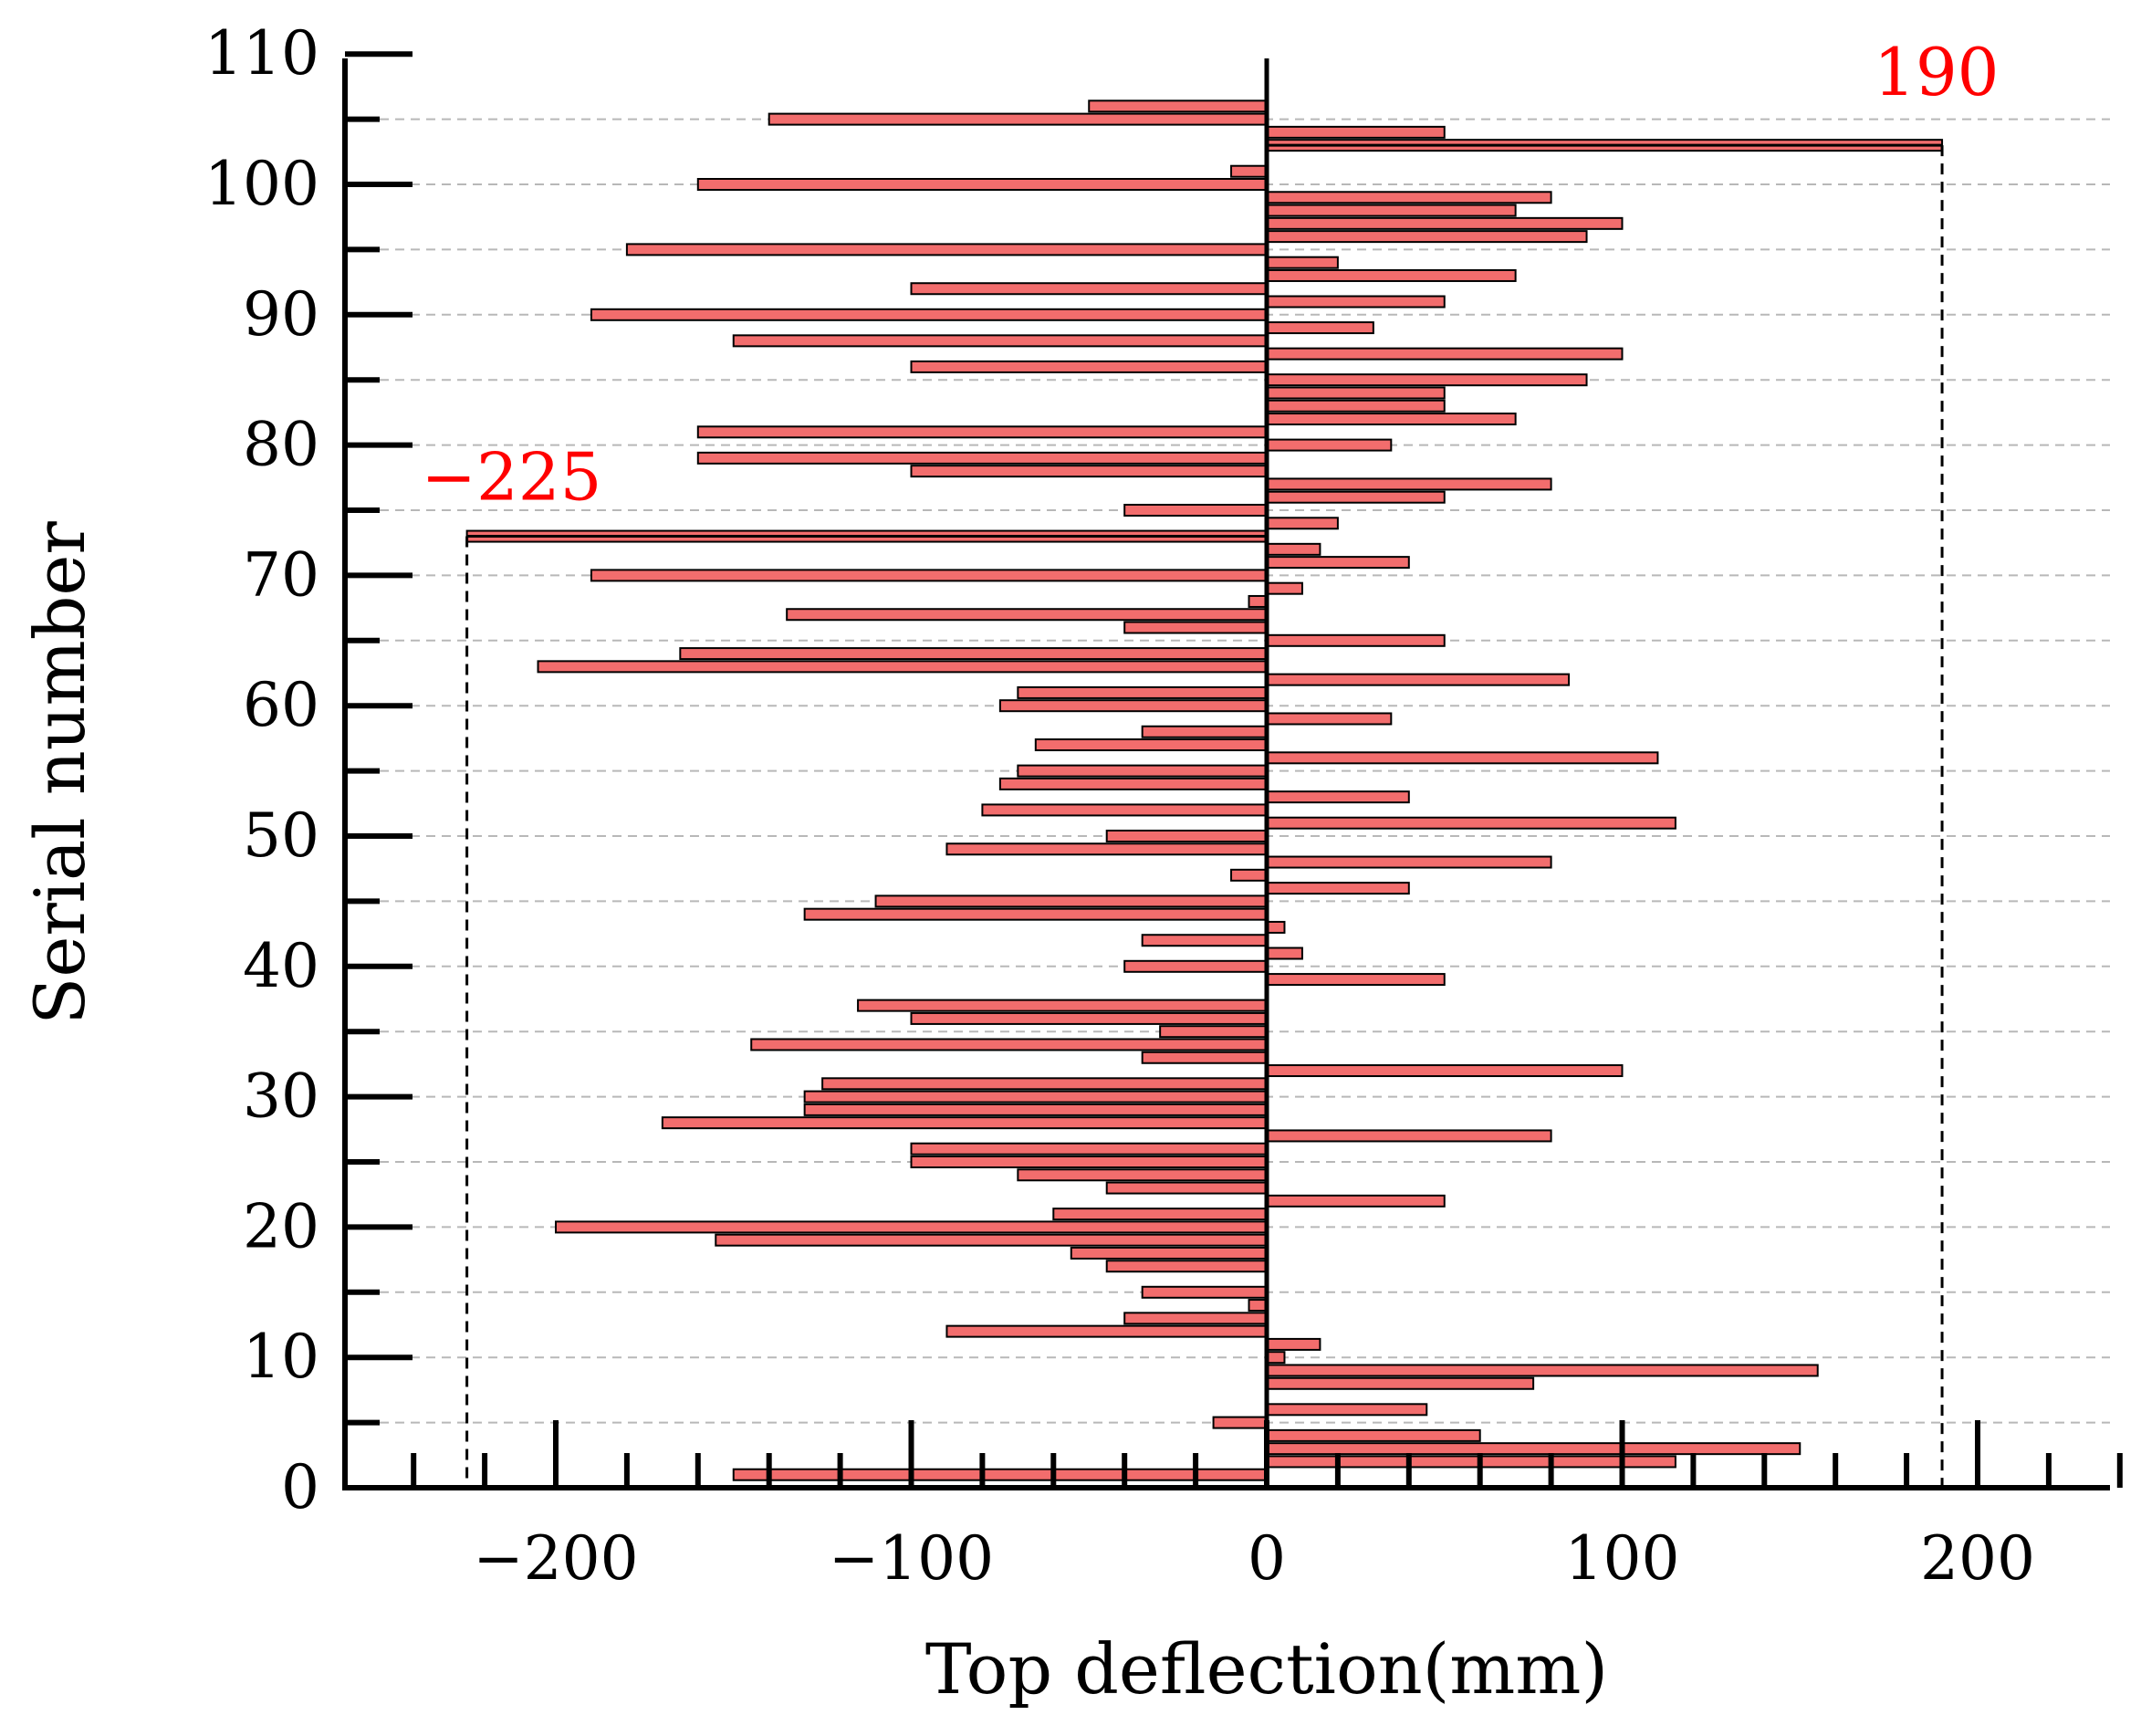  Describe the element at coordinates (281, 835) in the screenshot. I see `y-tick-label: 50` at that location.